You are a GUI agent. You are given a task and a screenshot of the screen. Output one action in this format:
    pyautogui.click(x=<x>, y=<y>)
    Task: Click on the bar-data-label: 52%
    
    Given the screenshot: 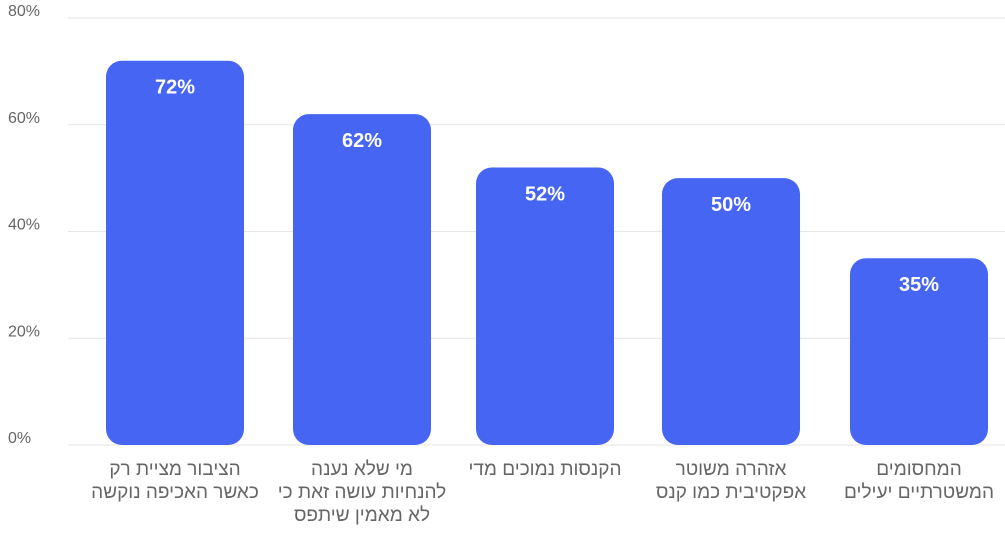 What is the action you would take?
    pyautogui.click(x=545, y=194)
    